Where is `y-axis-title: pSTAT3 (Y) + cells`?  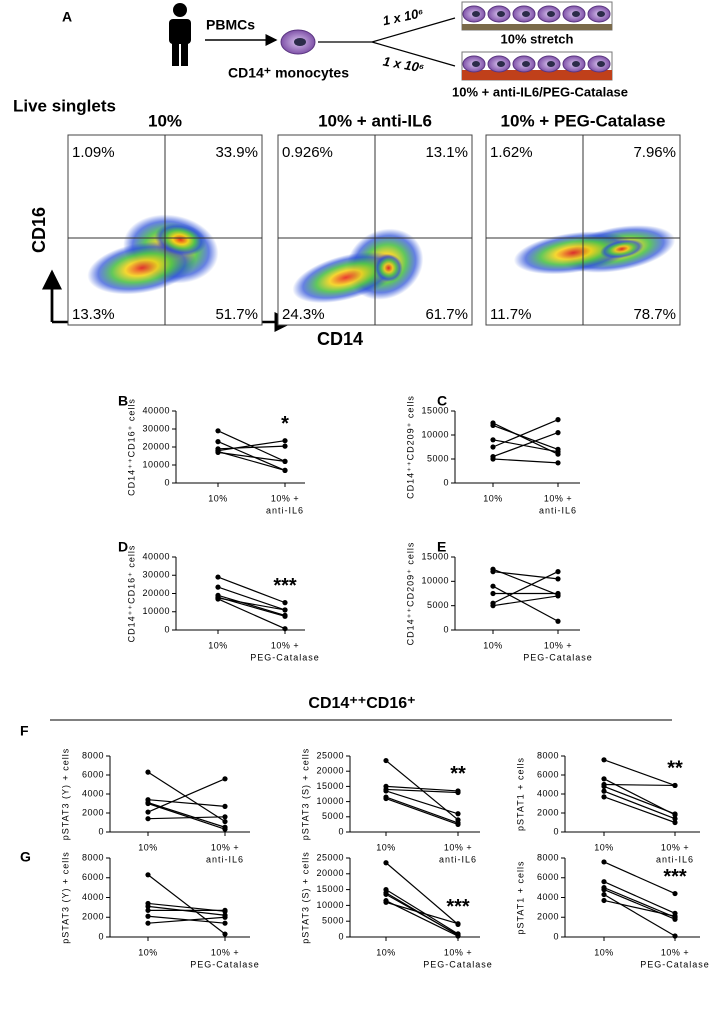 y-axis-title: pSTAT3 (Y) + cells is located at coordinates (65, 897).